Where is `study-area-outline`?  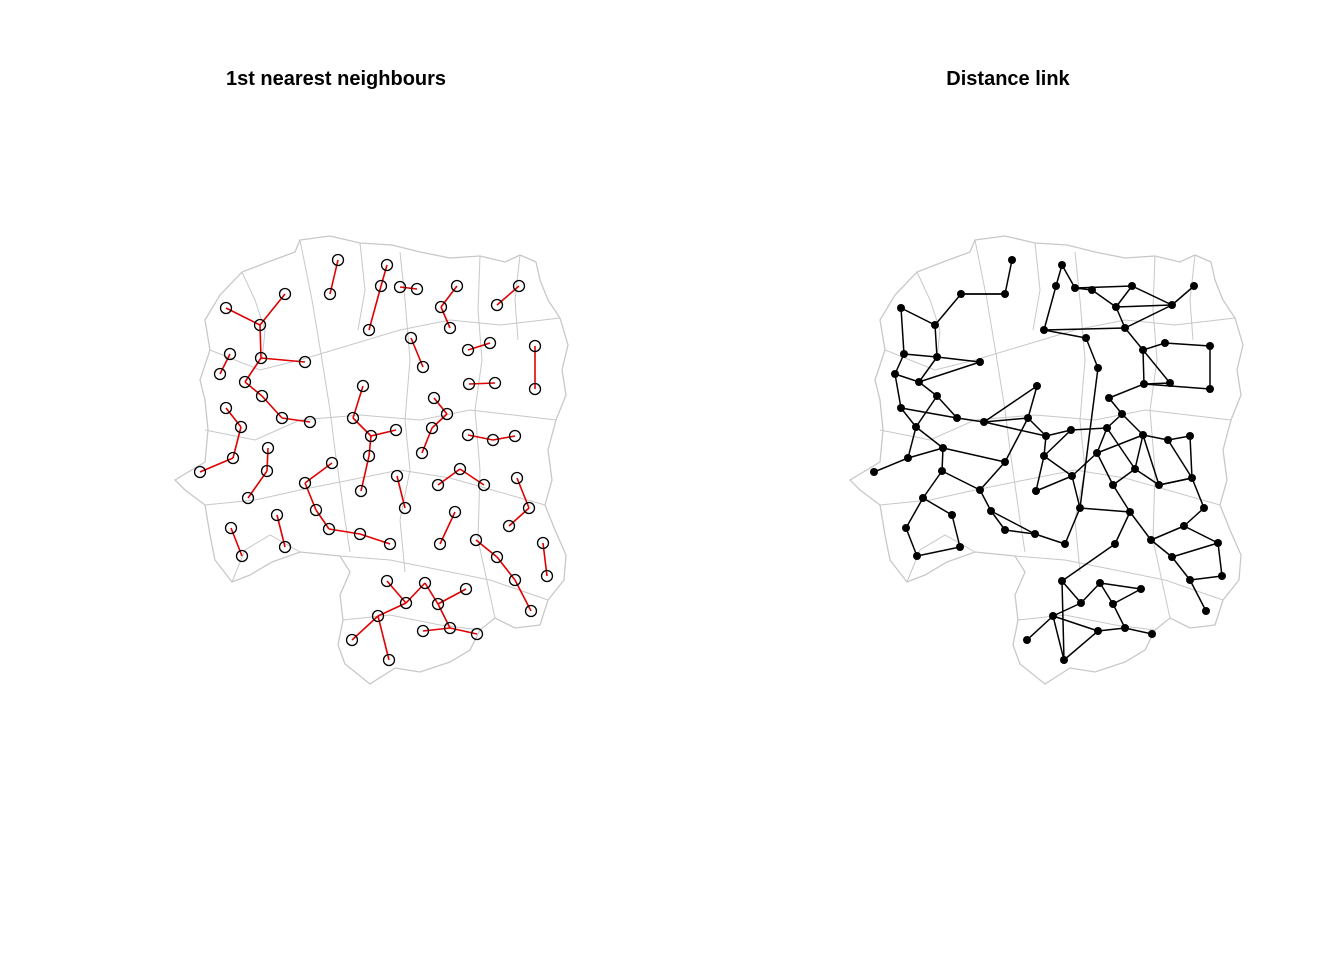 study-area-outline is located at coordinates (1046, 460).